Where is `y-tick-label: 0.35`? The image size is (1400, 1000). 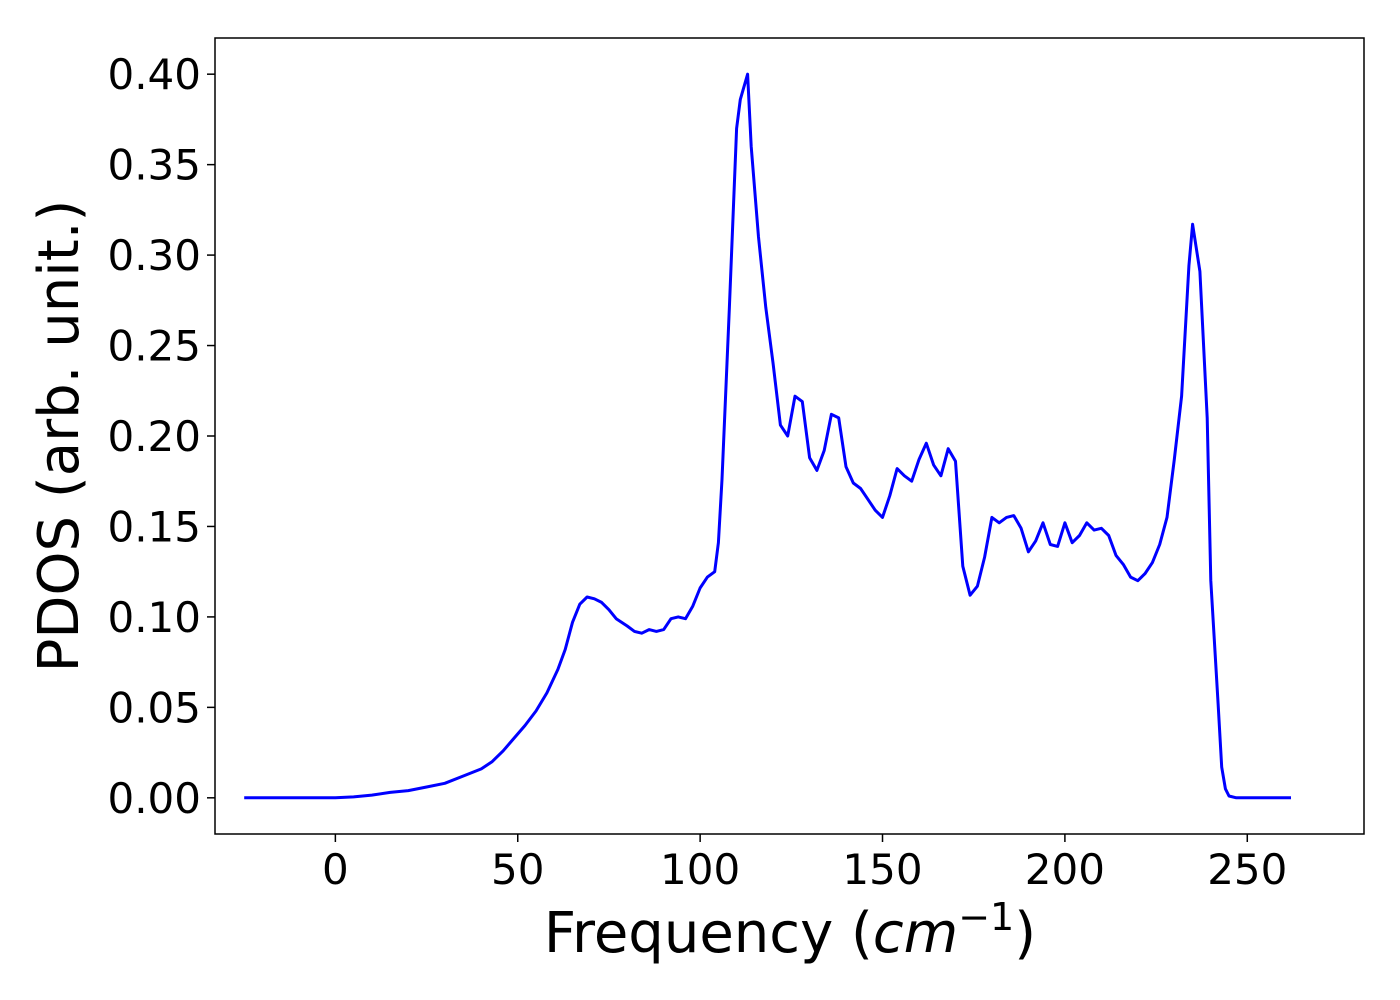 y-tick-label: 0.35 is located at coordinates (154, 165).